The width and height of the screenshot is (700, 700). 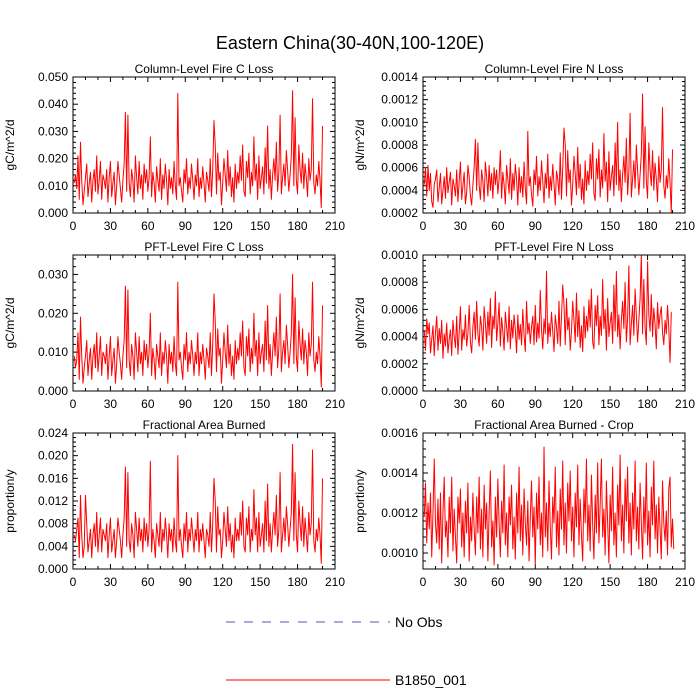 I want to click on y-tick-label: 0.012, so click(x=53, y=501).